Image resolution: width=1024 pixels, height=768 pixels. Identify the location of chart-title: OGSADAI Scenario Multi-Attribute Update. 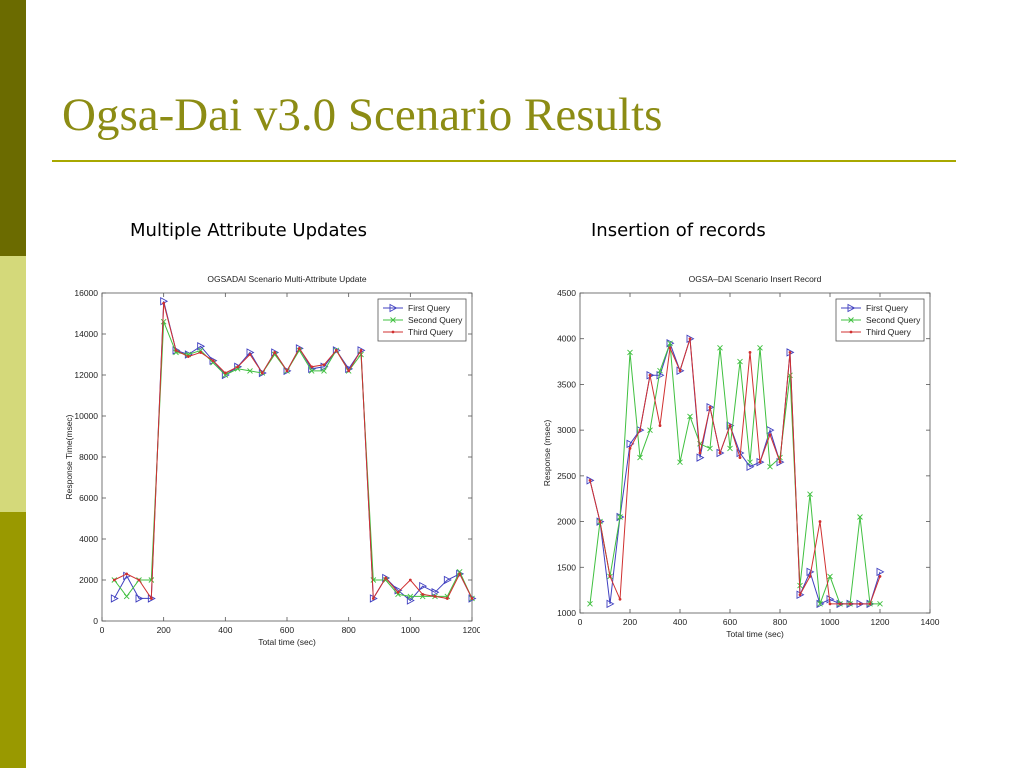
(286, 279).